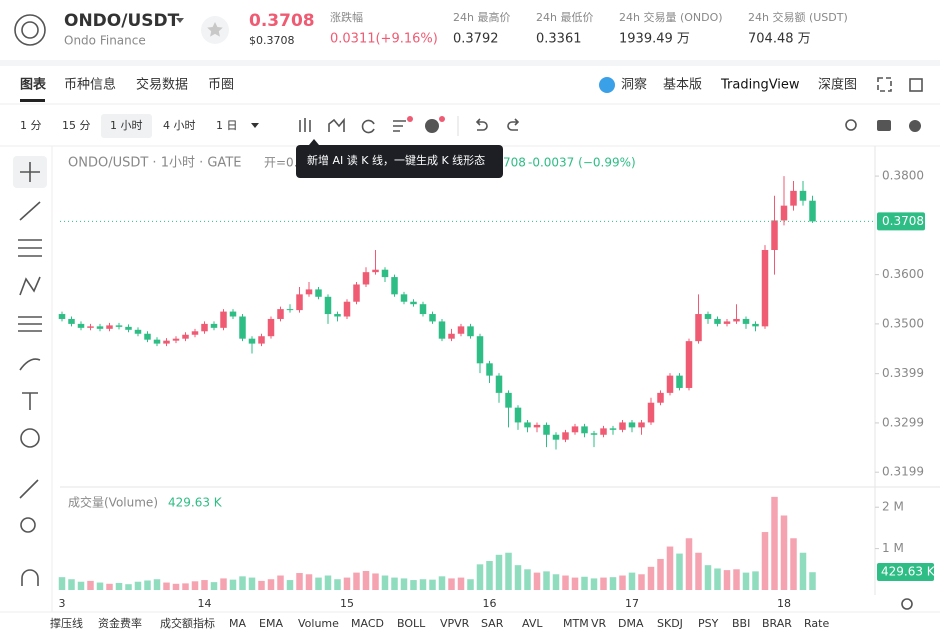 This screenshot has width=940, height=635. What do you see at coordinates (215, 29) in the screenshot?
I see `star` at bounding box center [215, 29].